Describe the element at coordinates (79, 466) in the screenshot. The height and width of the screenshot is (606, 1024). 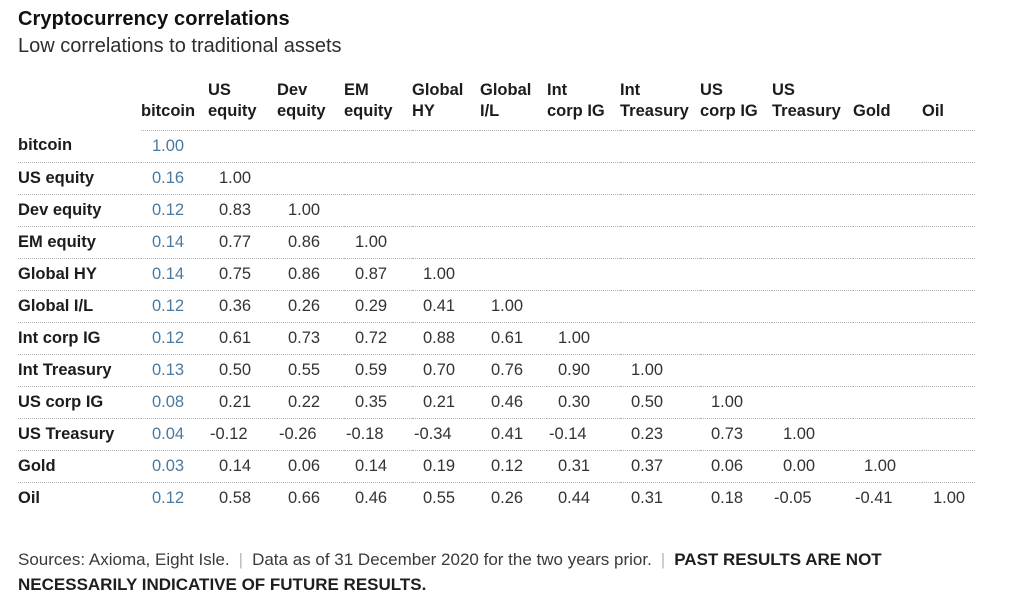
I see `row-label: Gold` at that location.